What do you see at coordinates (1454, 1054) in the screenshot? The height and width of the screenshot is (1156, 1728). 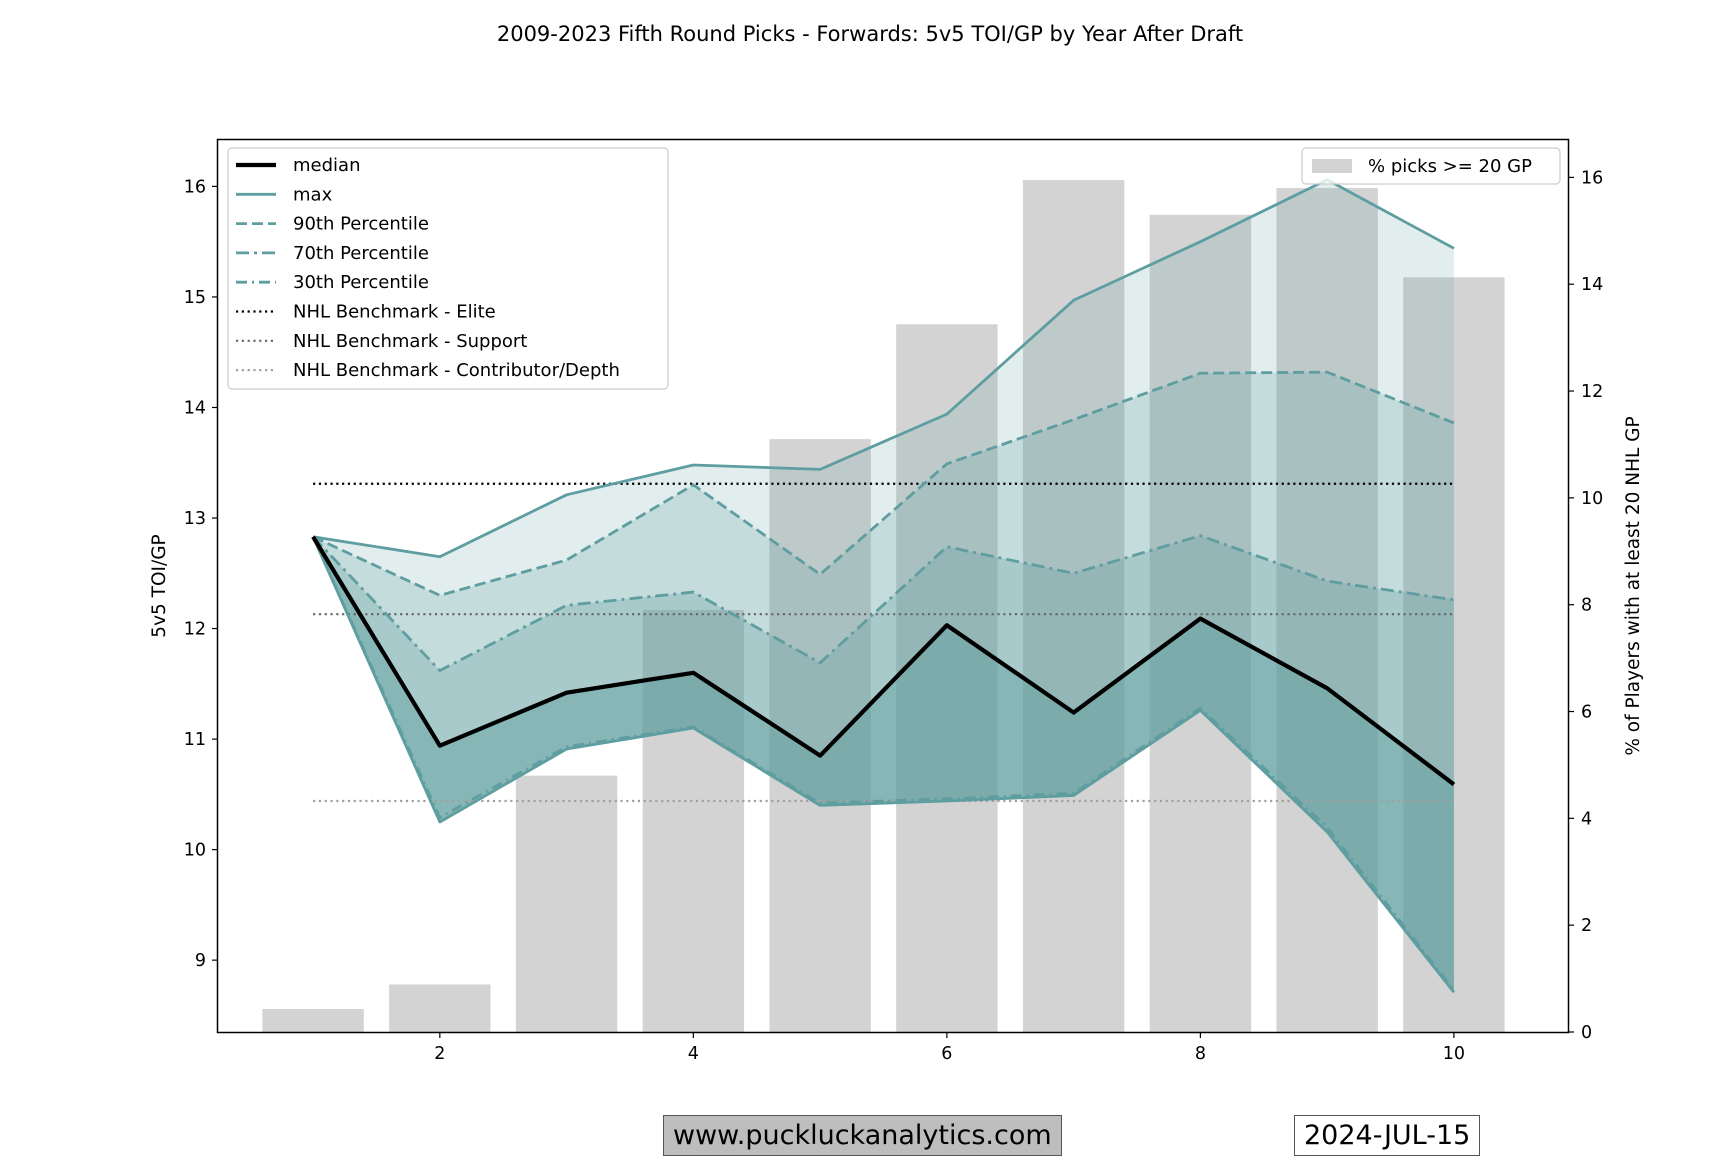 I see `x-tick-label: 10` at bounding box center [1454, 1054].